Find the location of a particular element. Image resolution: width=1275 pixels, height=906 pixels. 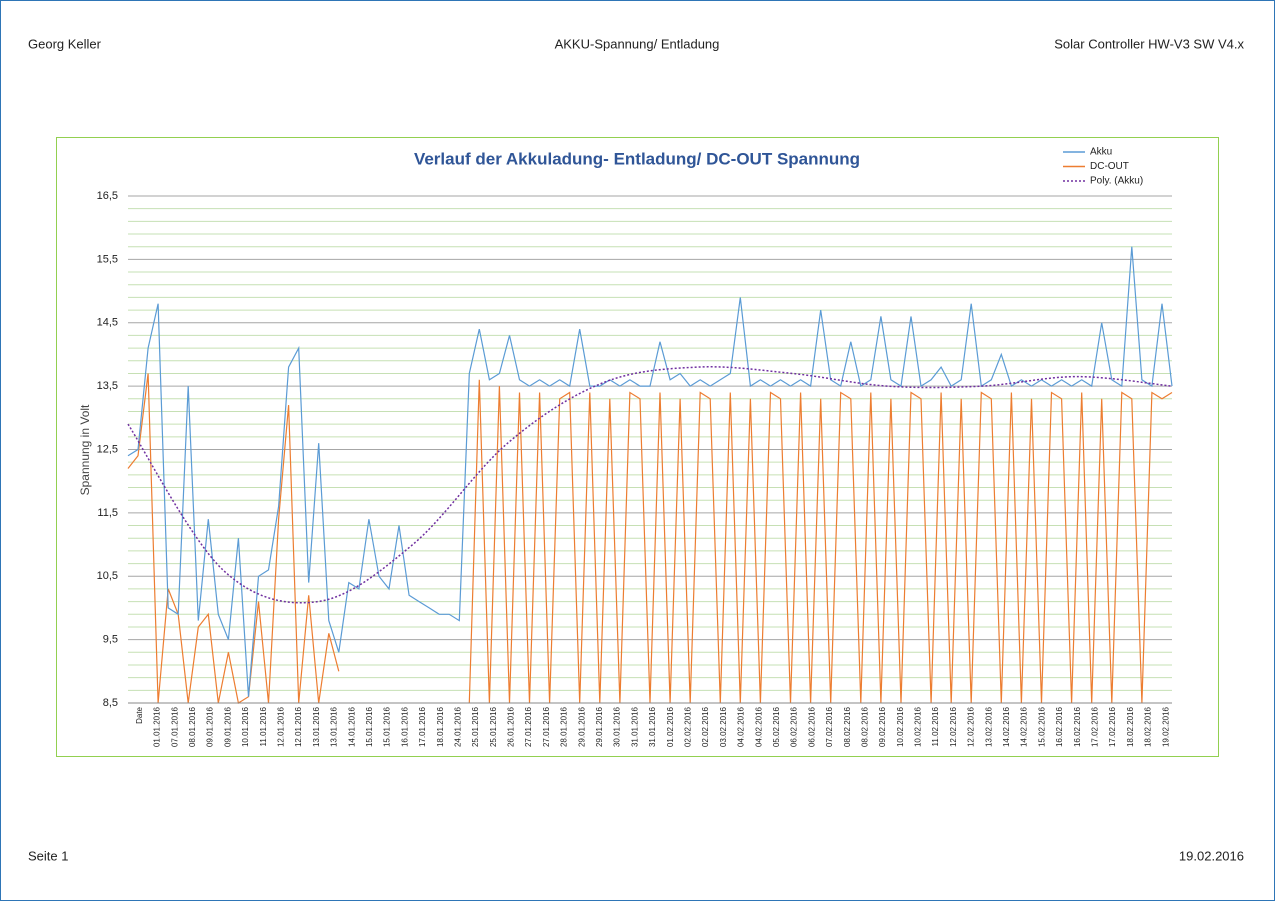

x-tick-label: 11.01.2016 is located at coordinates (263, 726).